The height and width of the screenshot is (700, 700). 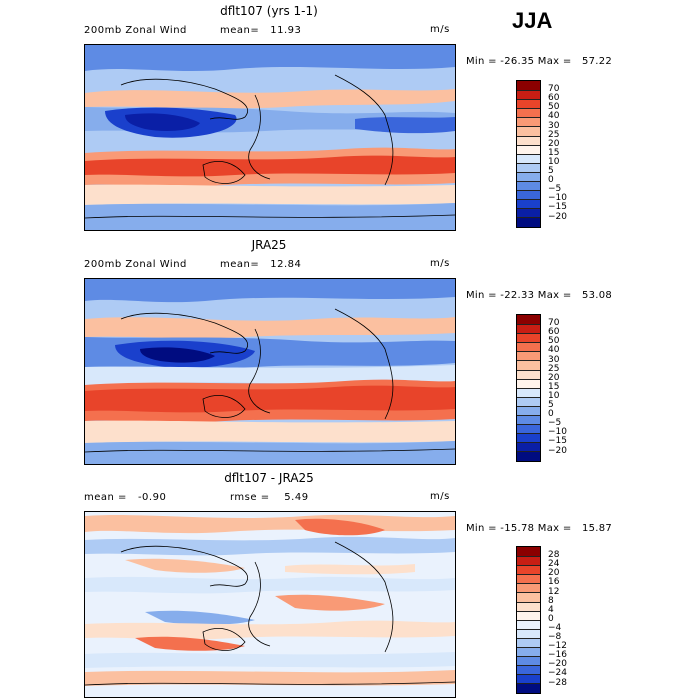 I want to click on mean-label: mean= 12.84, so click(x=261, y=264).